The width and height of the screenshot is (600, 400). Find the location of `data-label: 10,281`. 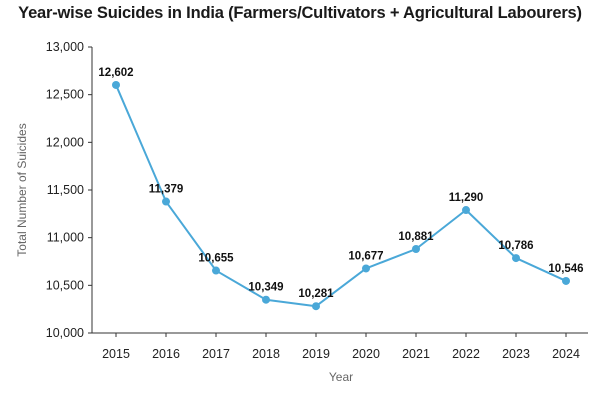

data-label: 10,281 is located at coordinates (316, 294).